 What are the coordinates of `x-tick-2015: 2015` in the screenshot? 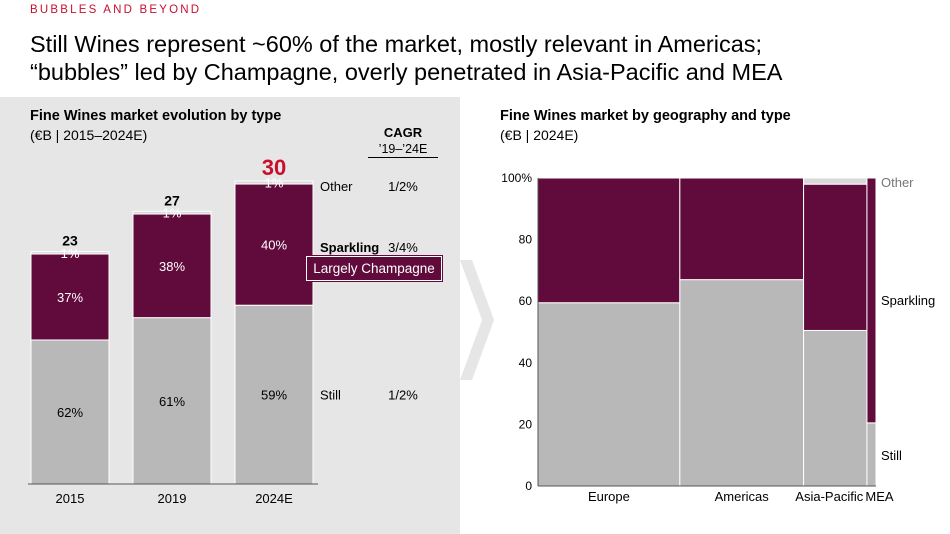 It's located at (70, 498).